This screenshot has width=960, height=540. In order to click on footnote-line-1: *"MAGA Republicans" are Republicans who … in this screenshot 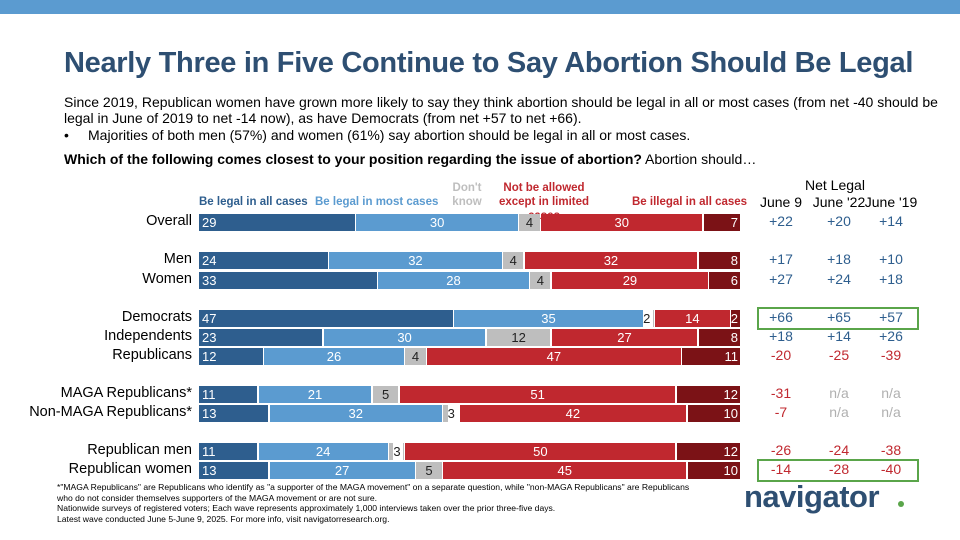, I will do `click(373, 492)`.